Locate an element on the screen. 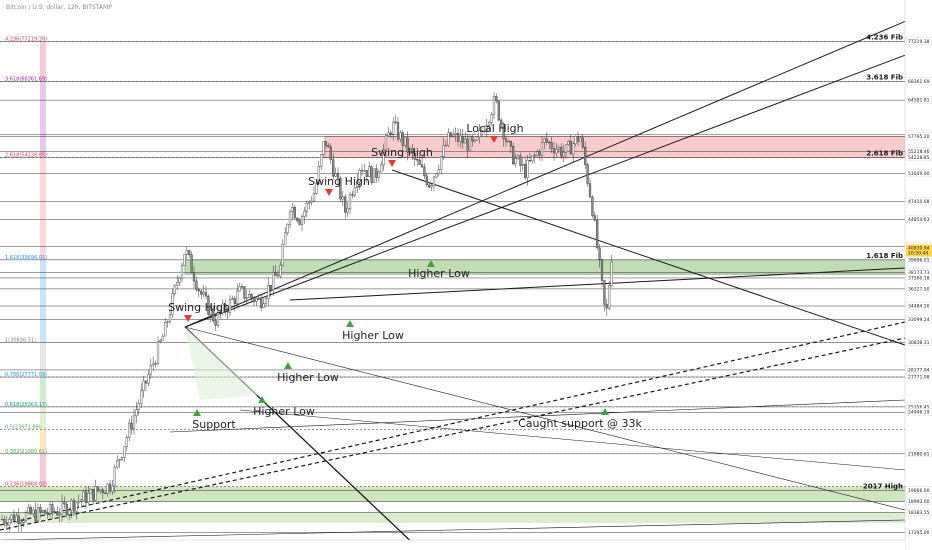 This screenshot has height=550, width=932. low-zone is located at coordinates (452, 517).